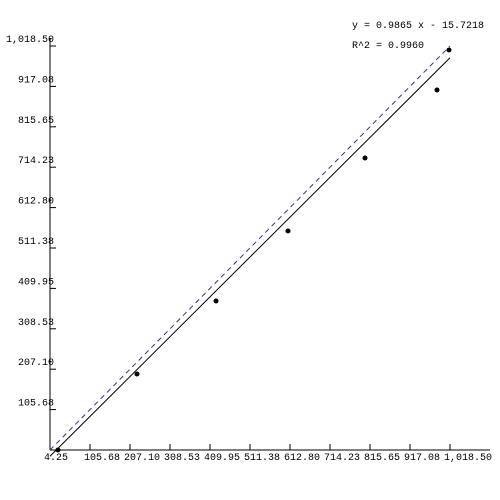  I want to click on y-tick-label: 815.65, so click(36, 121).